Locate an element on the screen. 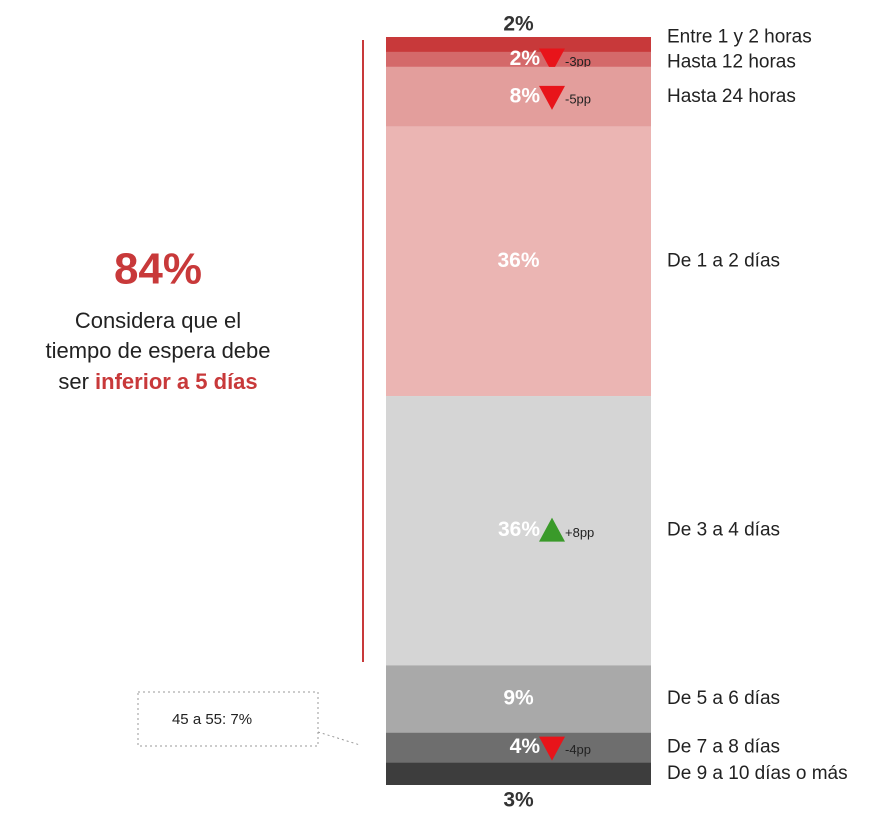 Image resolution: width=895 pixels, height=815 pixels. value-label: 9% is located at coordinates (518, 698).